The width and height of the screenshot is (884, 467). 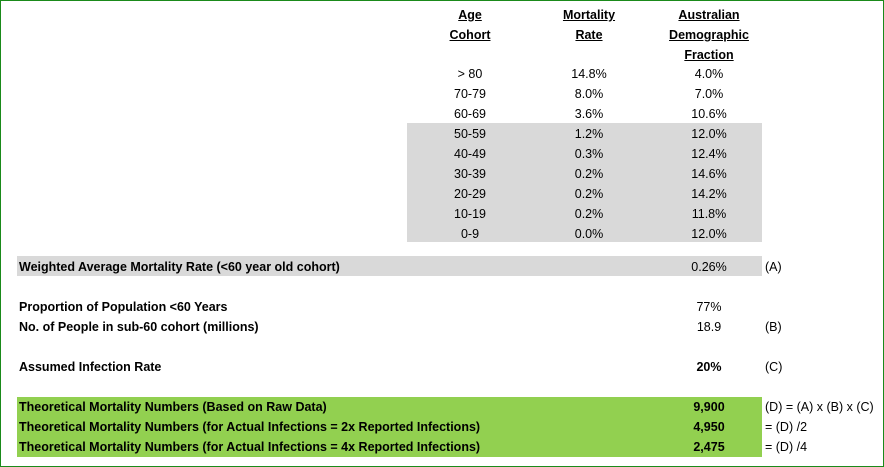 I want to click on row-cohort: > 80, so click(x=470, y=74).